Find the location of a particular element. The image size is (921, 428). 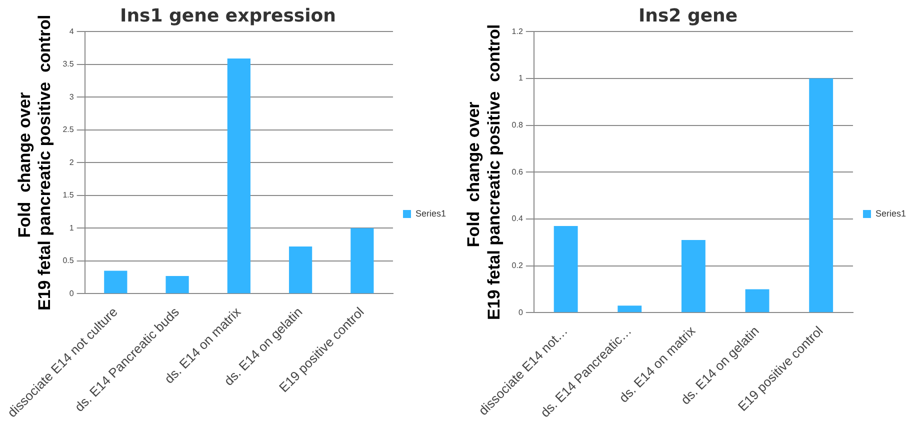

y-tick-label: 0.4 is located at coordinates (518, 219).